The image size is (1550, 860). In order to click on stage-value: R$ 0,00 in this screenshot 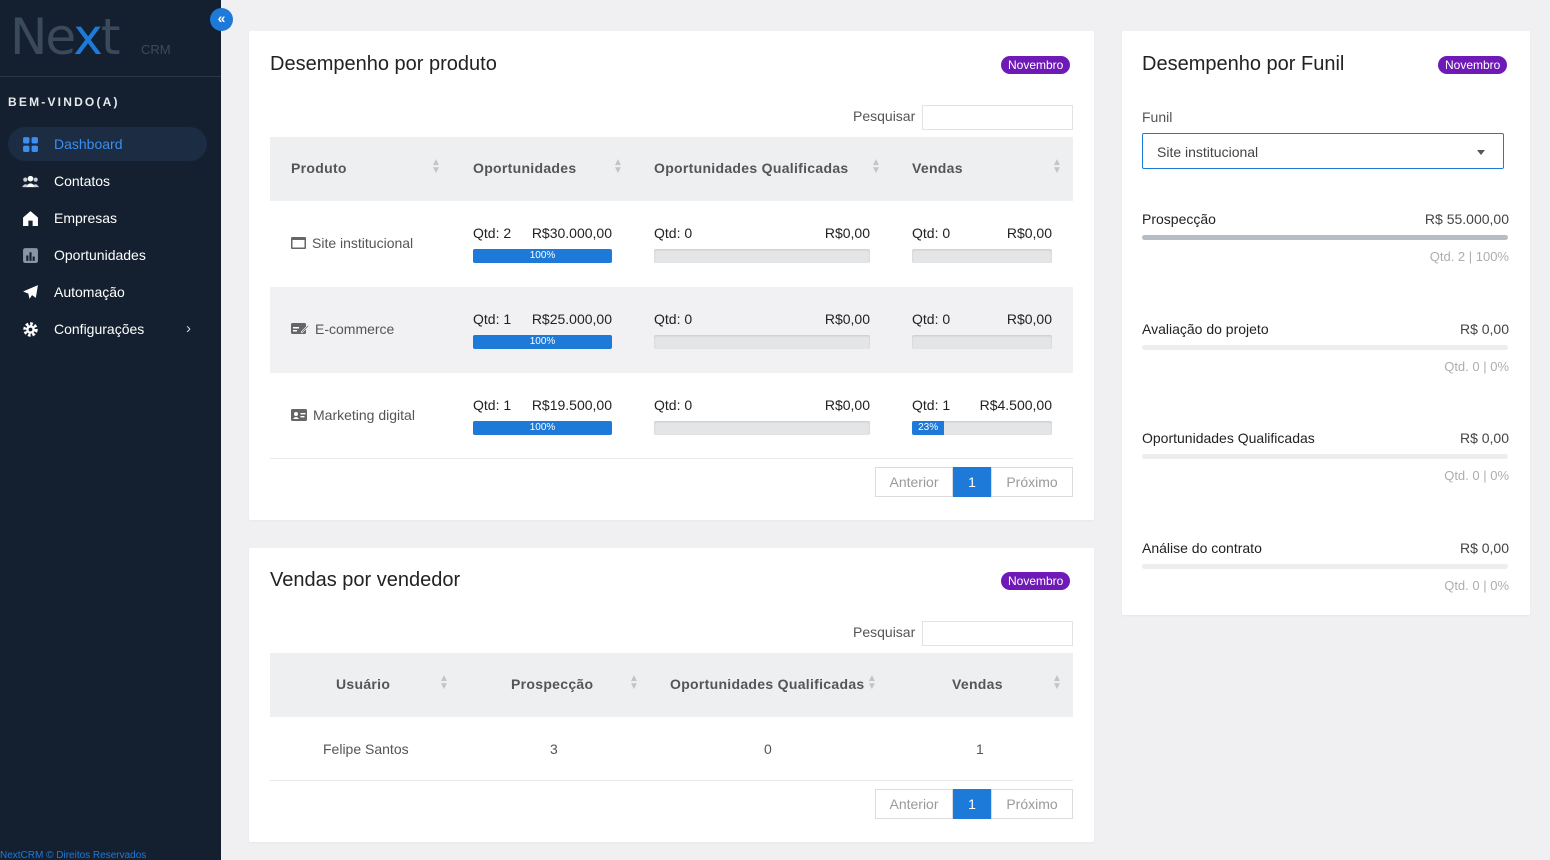, I will do `click(1484, 329)`.